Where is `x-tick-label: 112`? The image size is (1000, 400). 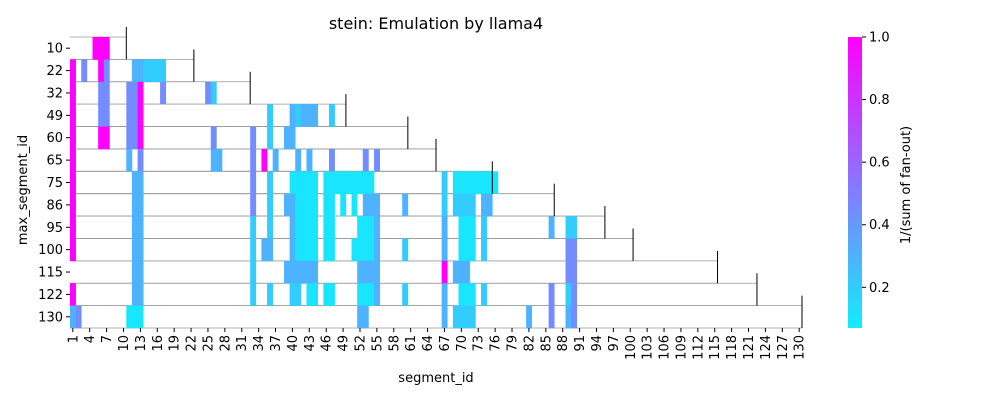 x-tick-label: 112 is located at coordinates (698, 347).